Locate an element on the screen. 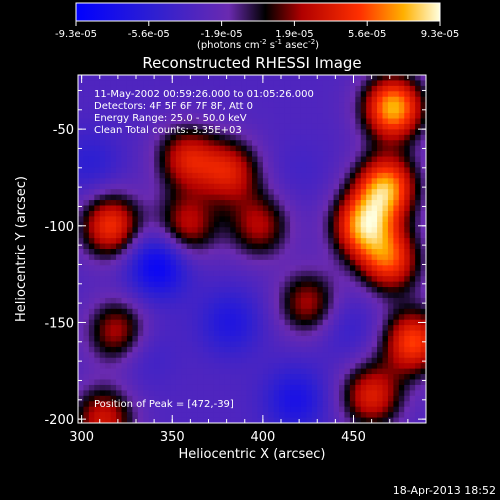 This screenshot has width=500, height=500. colorbar-tick-label: -9.3e-05 is located at coordinates (76, 34).